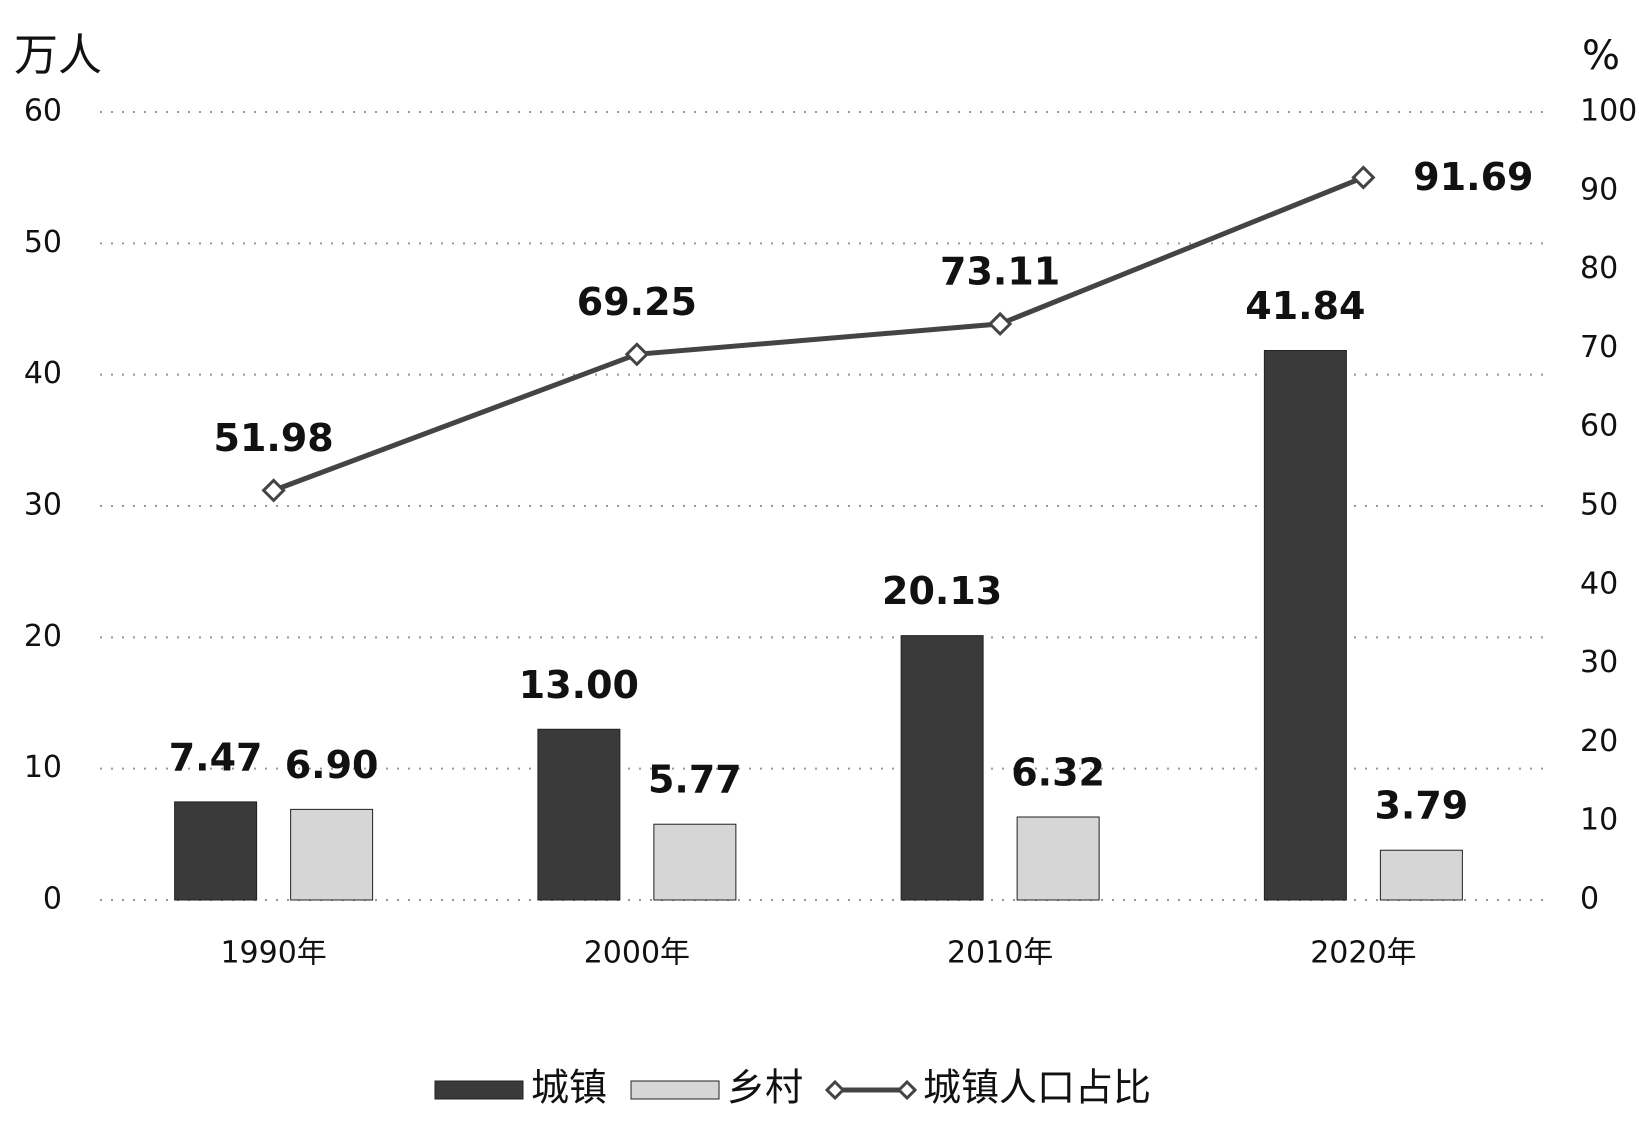 This screenshot has height=1124, width=1639. What do you see at coordinates (1599, 583) in the screenshot?
I see `y2-tick-label: 40` at bounding box center [1599, 583].